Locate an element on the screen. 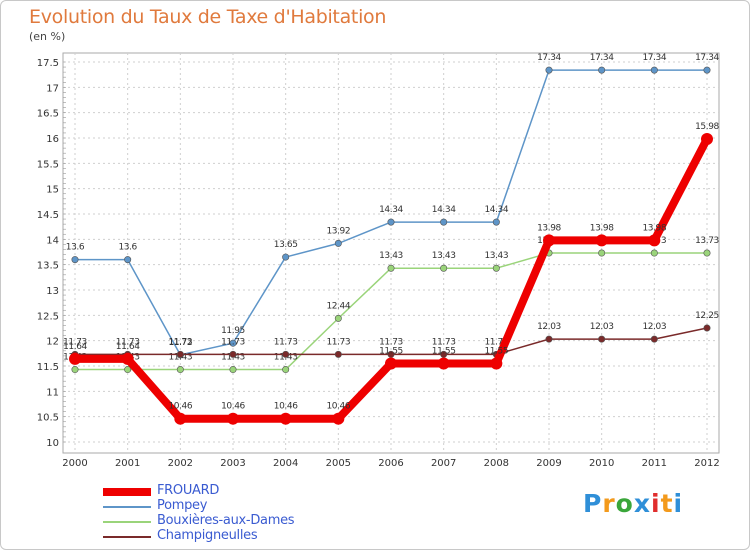 This screenshot has height=550, width=750. data-label: 11.72 is located at coordinates (180, 343).